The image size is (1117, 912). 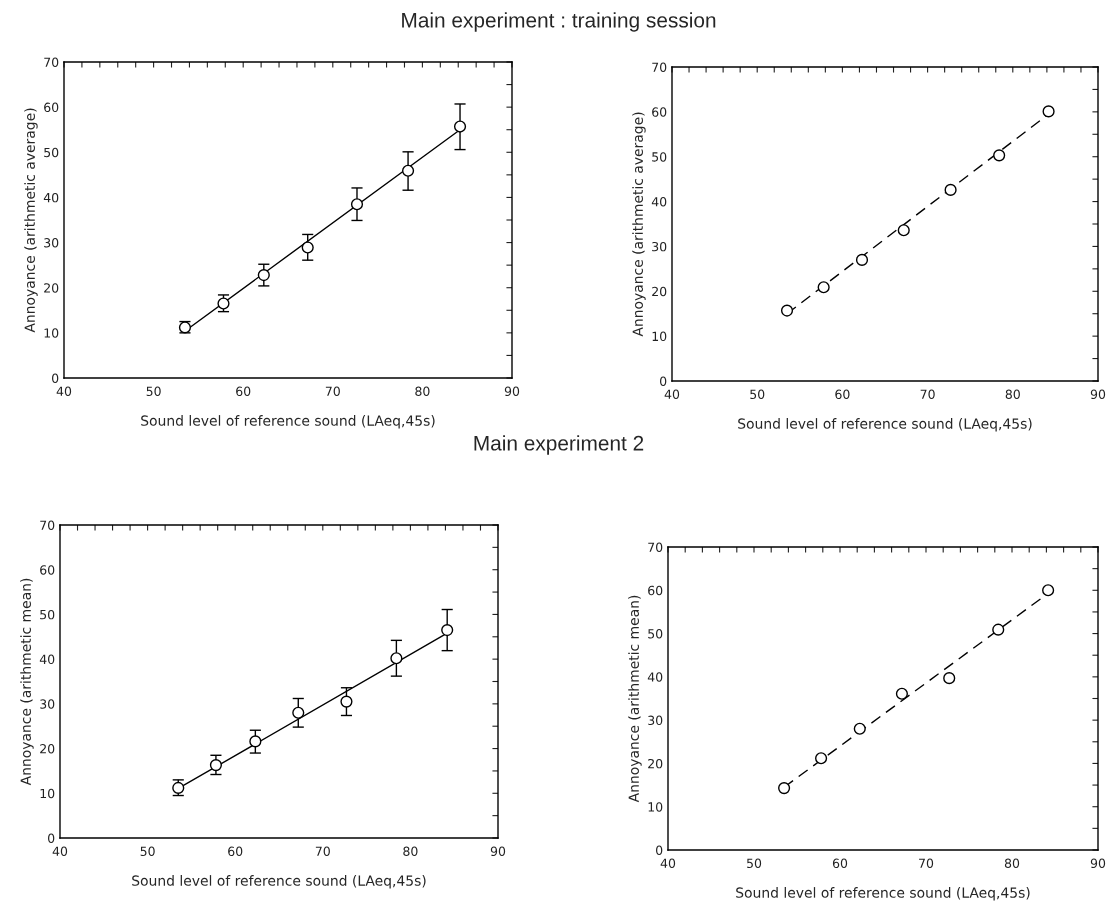 What do you see at coordinates (559, 445) in the screenshot?
I see `text: Main experiment 2` at bounding box center [559, 445].